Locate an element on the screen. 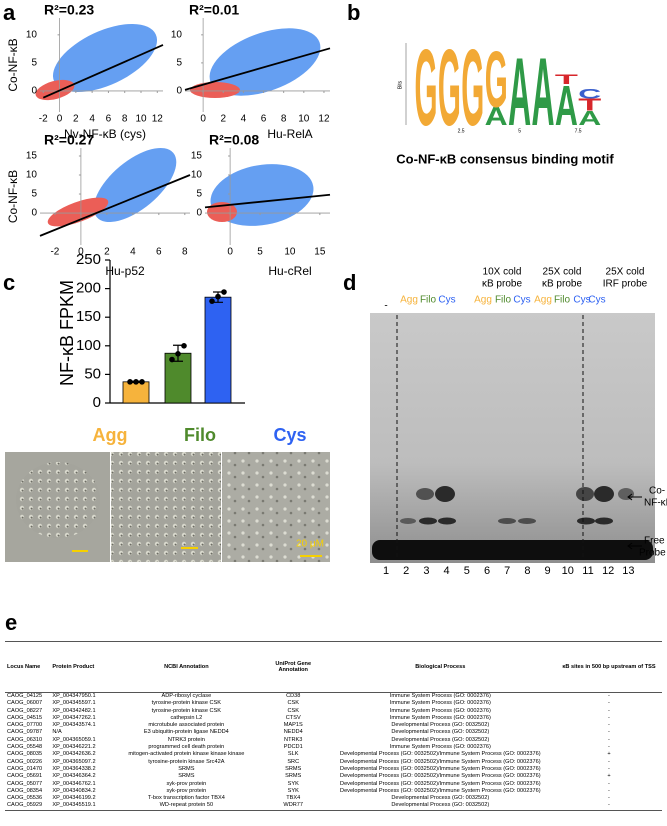 This screenshot has height=826, width=667. column-header: Locus Name is located at coordinates (28, 667).